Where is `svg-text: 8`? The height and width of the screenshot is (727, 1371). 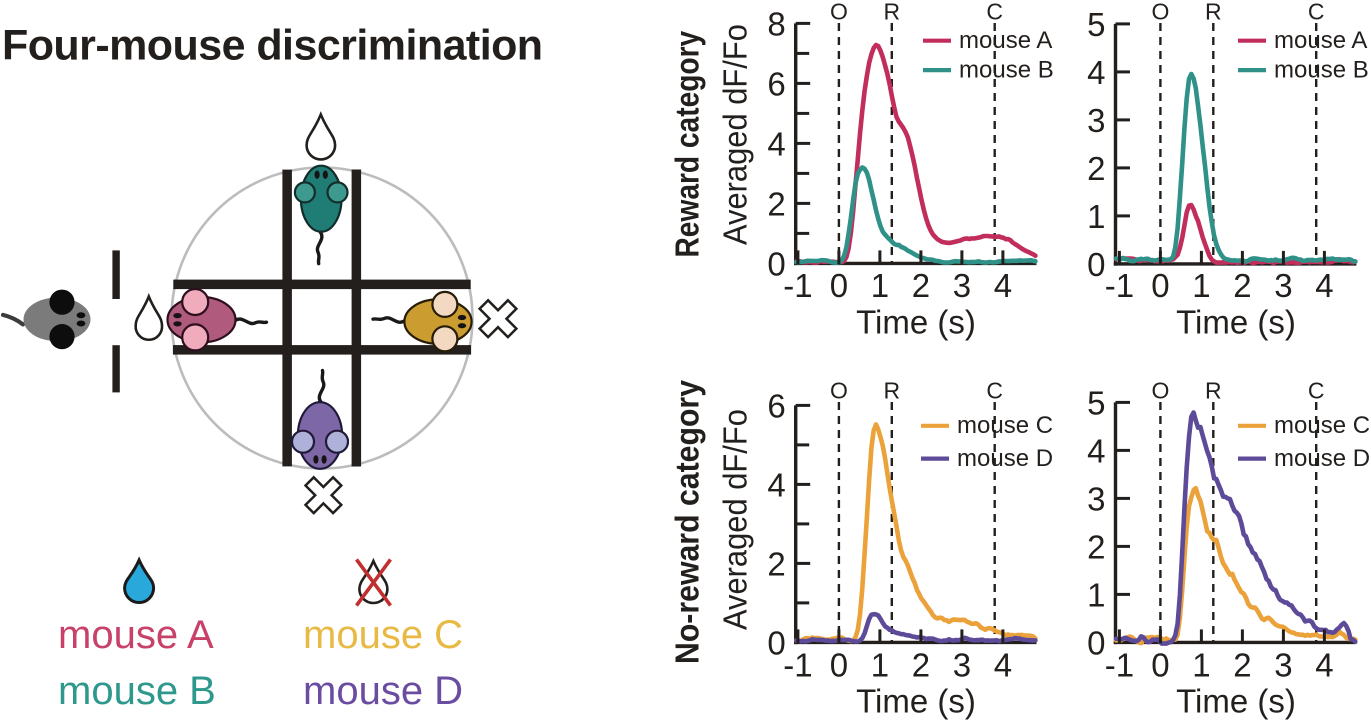
svg-text: 8 is located at coordinates (776, 23).